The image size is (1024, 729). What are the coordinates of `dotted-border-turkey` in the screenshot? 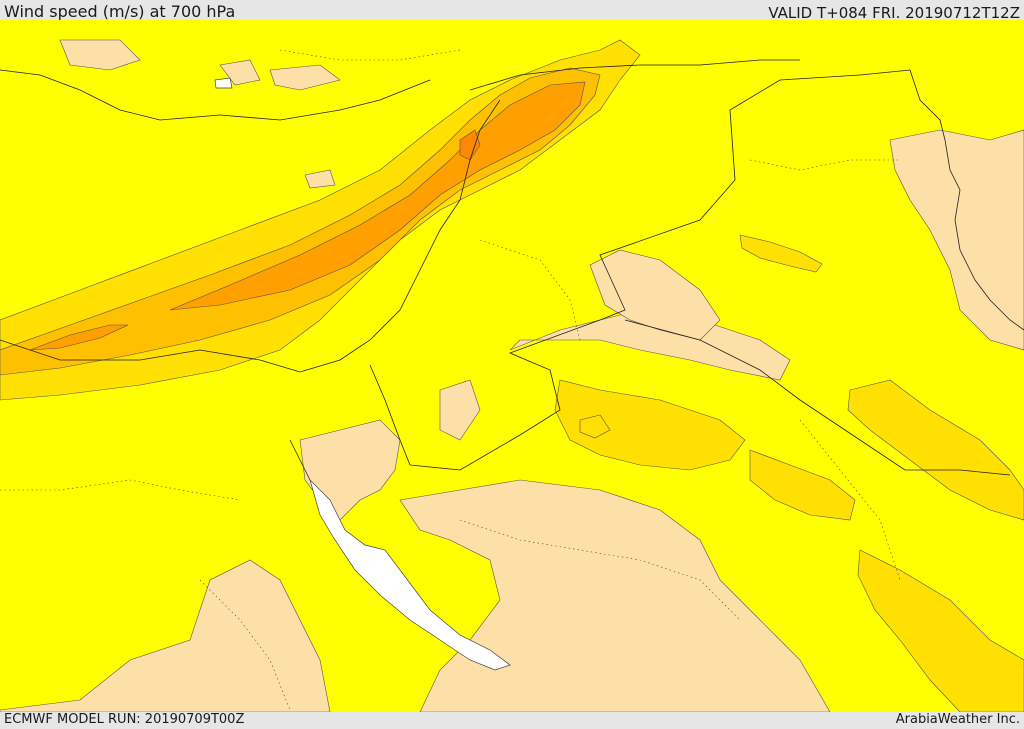 It's located at (370, 55).